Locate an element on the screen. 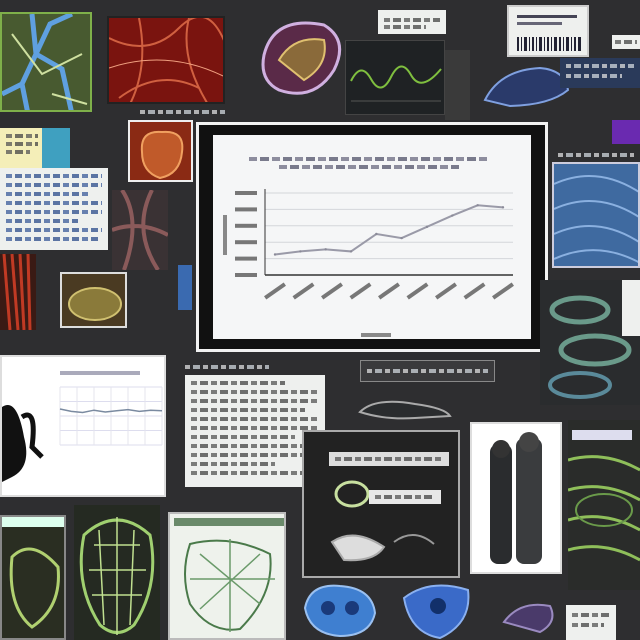 This screenshot has width=640, height=640. blue-fabric-icon is located at coordinates (596, 215).